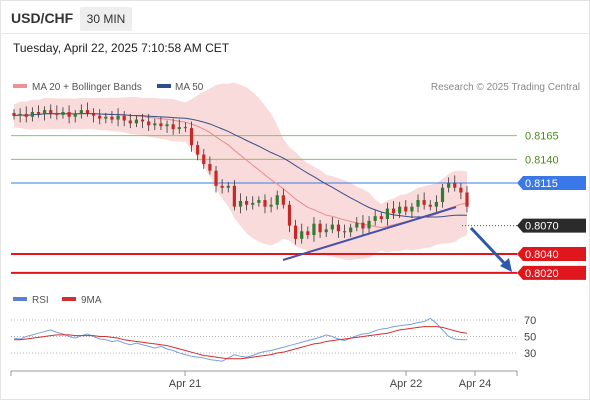  What do you see at coordinates (530, 354) in the screenshot?
I see `rsi-tick-30: 30` at bounding box center [530, 354].